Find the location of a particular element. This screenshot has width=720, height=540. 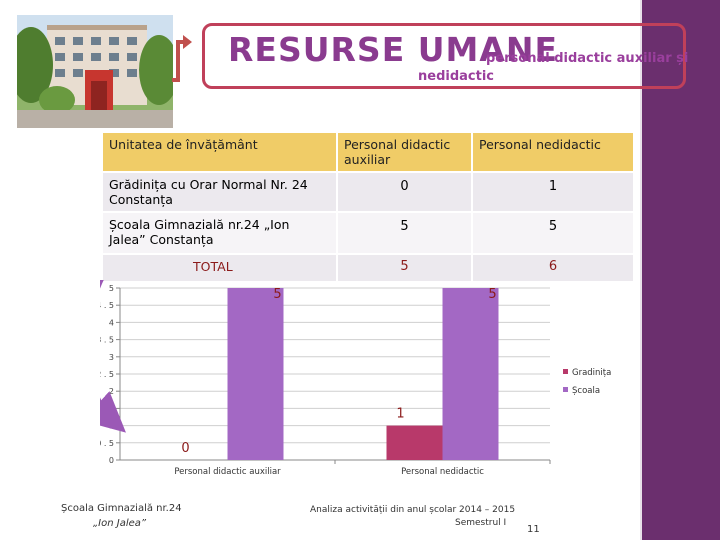

y-tick-label: 5 is located at coordinates (111, 288).